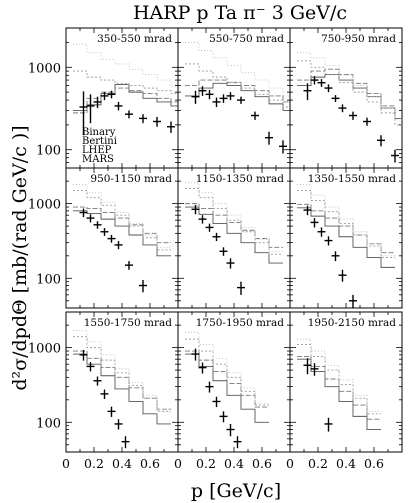 The height and width of the screenshot is (503, 410). Describe the element at coordinates (98, 159) in the screenshot. I see `legend-entry-mars: MARS` at that location.